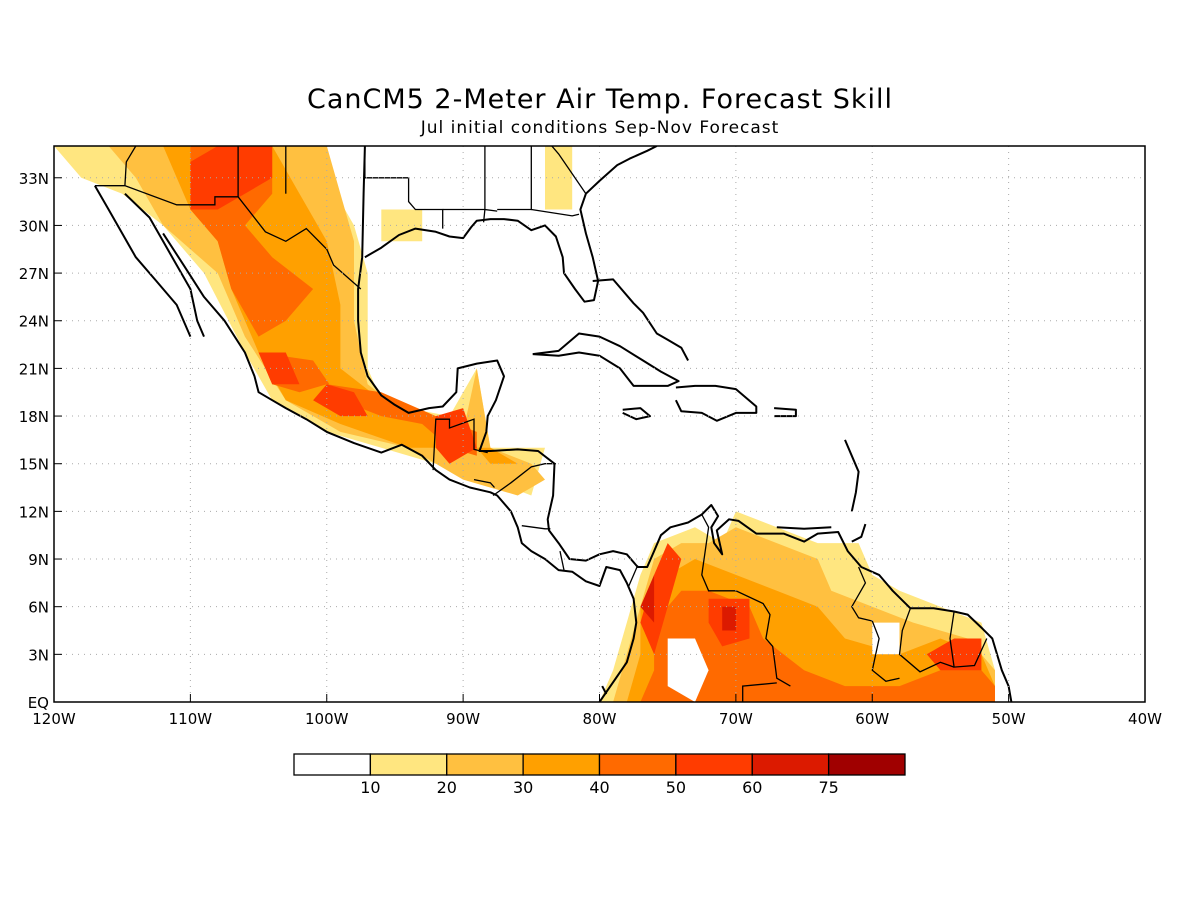  I want to click on lat-tick-label: 24N, so click(34, 322).